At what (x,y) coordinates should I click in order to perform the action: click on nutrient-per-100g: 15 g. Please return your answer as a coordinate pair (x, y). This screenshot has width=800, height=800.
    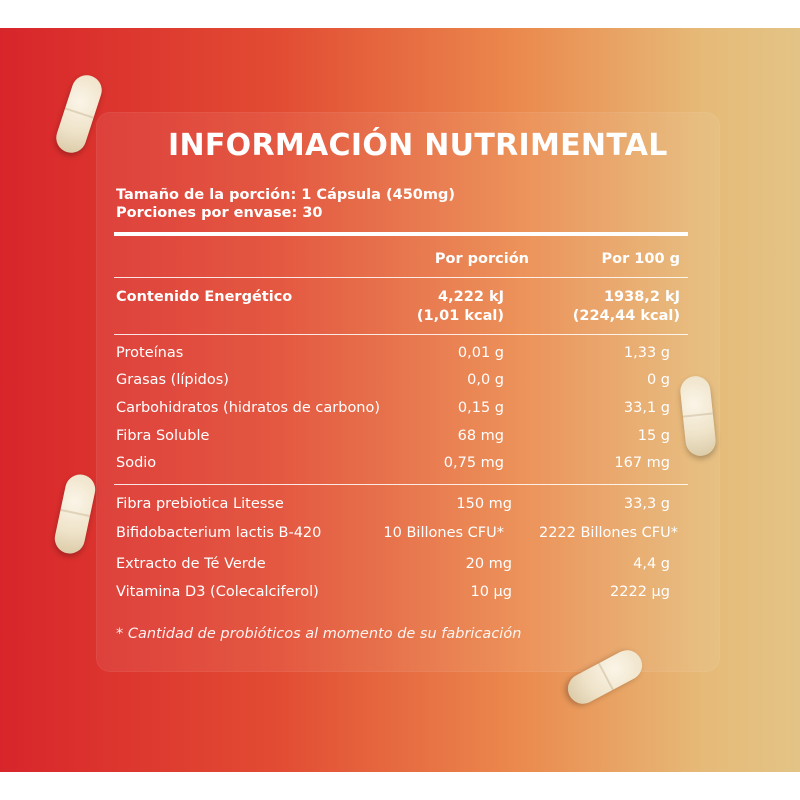
    Looking at the image, I should click on (653, 436).